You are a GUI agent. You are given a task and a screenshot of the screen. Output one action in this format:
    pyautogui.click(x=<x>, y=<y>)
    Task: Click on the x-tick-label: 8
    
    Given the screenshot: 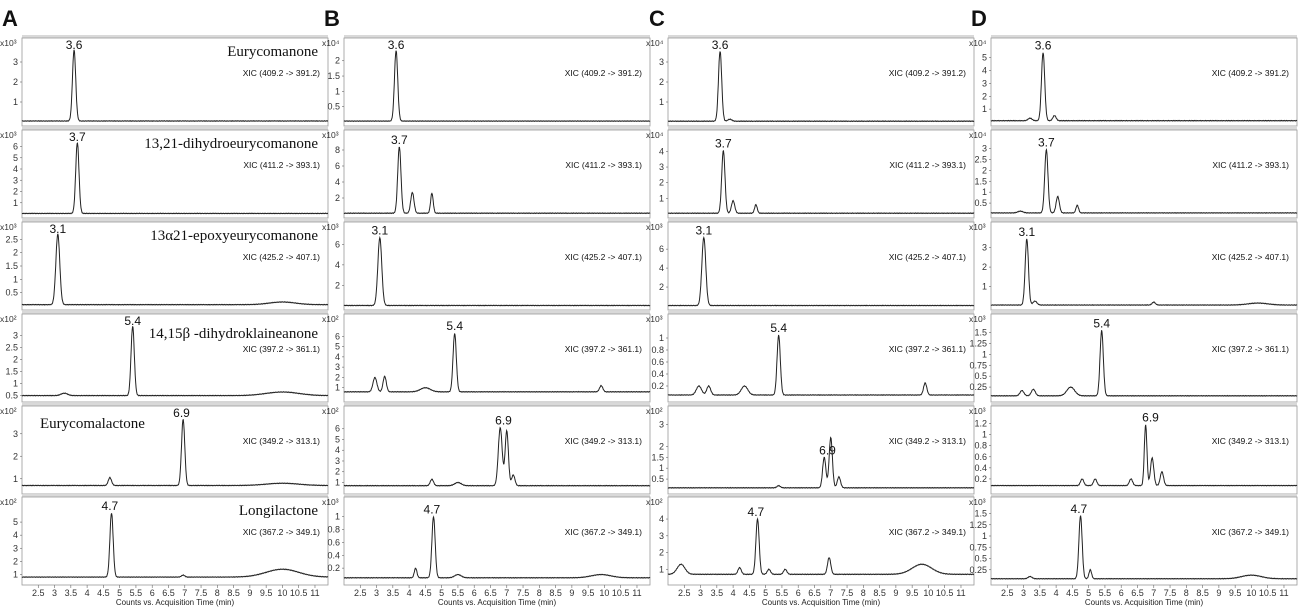 What is the action you would take?
    pyautogui.click(x=217, y=593)
    